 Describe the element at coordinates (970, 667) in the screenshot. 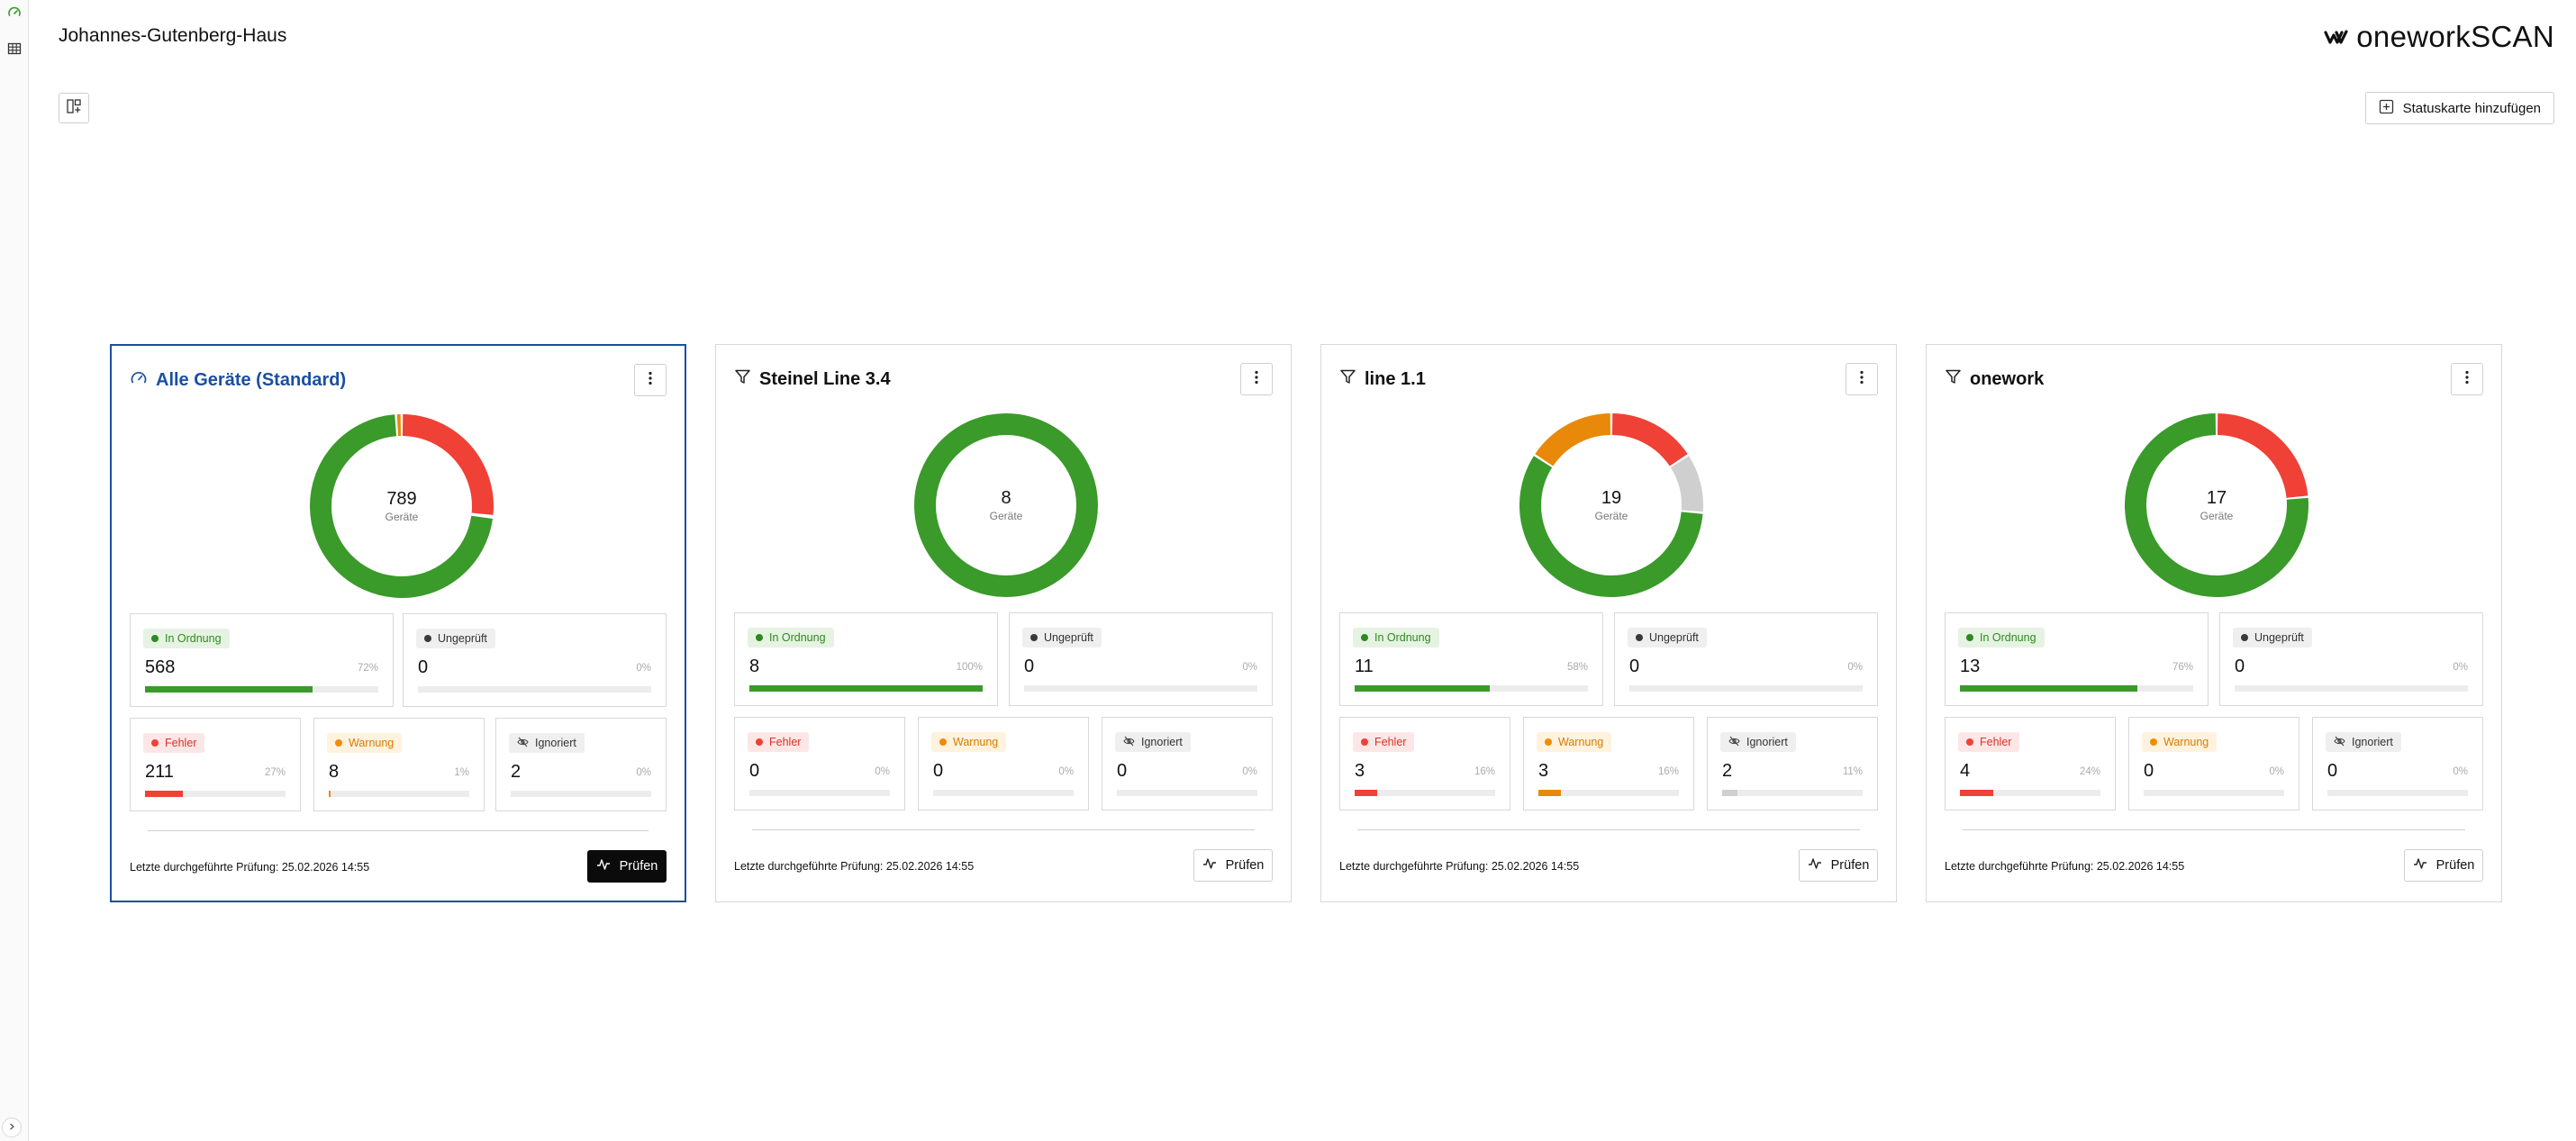

I see `ok-percent: 100%` at that location.